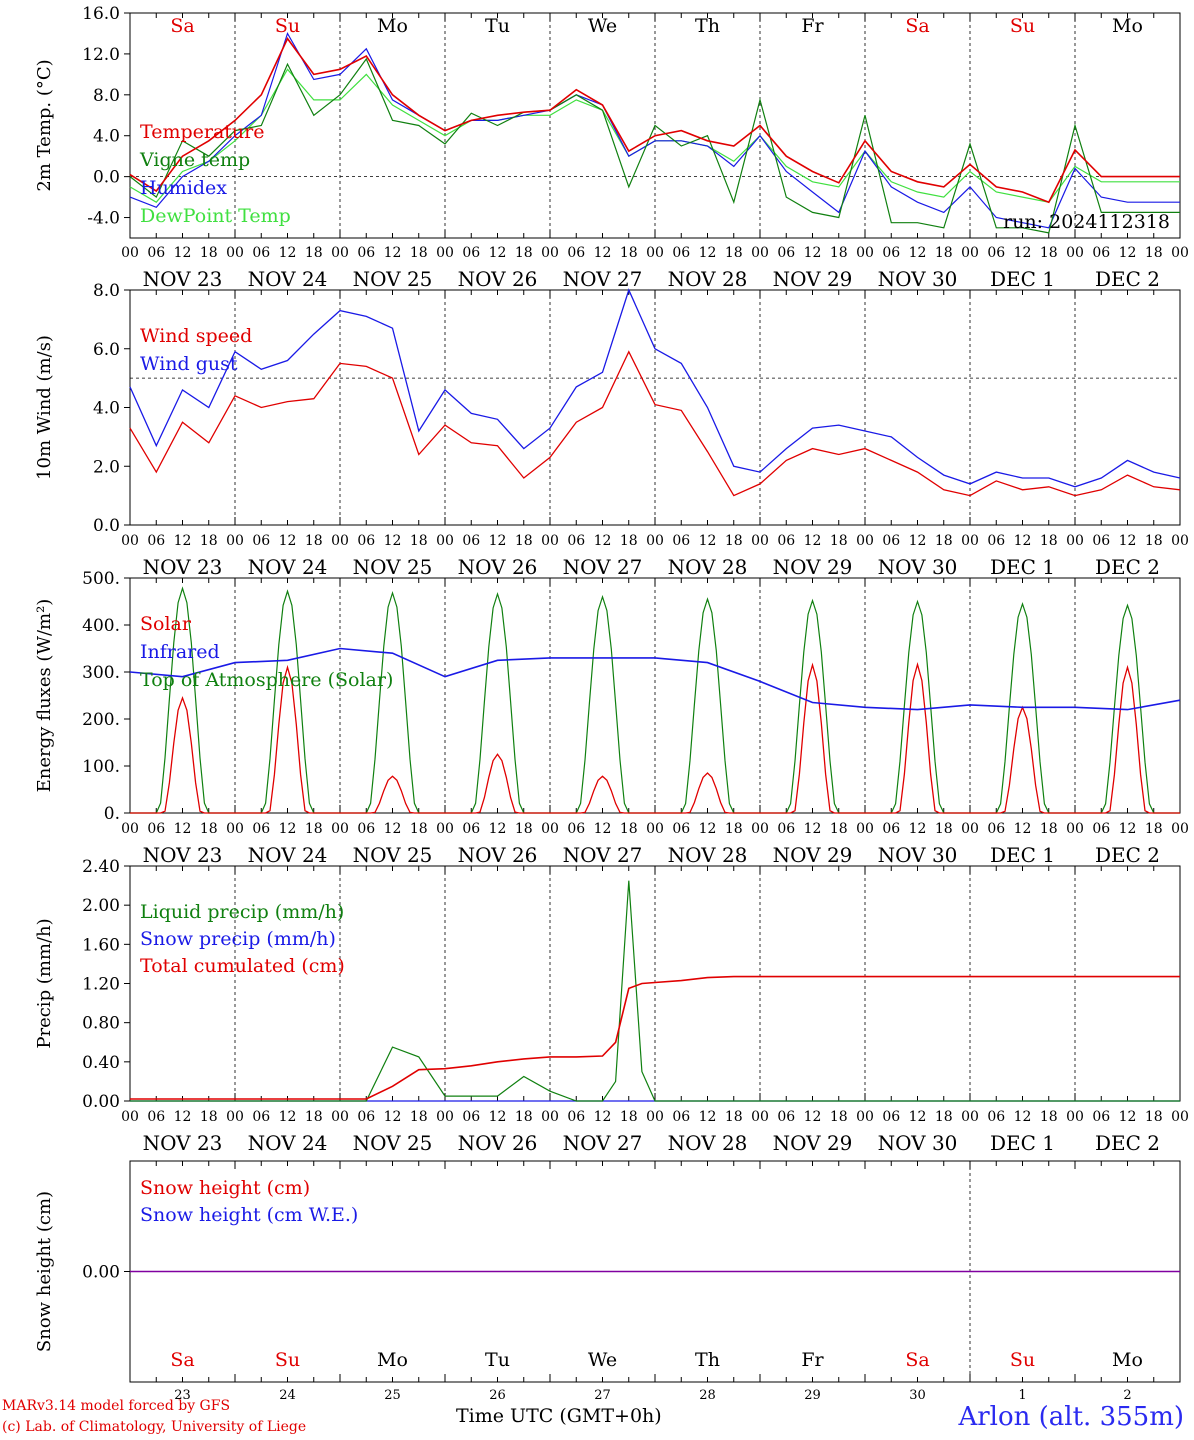 The image size is (1194, 1440). Describe the element at coordinates (101, 1024) in the screenshot. I see `y-tick-label: 0.80` at that location.